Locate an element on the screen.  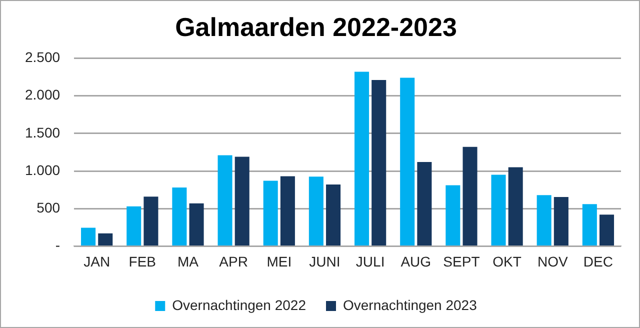
legend-label: Overnachtingen 2022 is located at coordinates (239, 304).